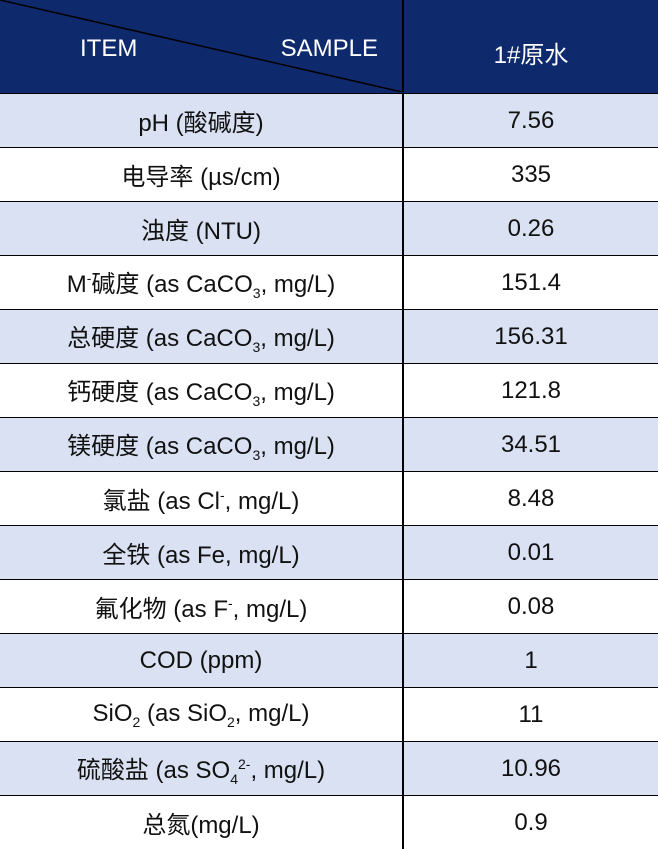 Image resolution: width=658 pixels, height=849 pixels. I want to click on diagonal, so click(201, 46).